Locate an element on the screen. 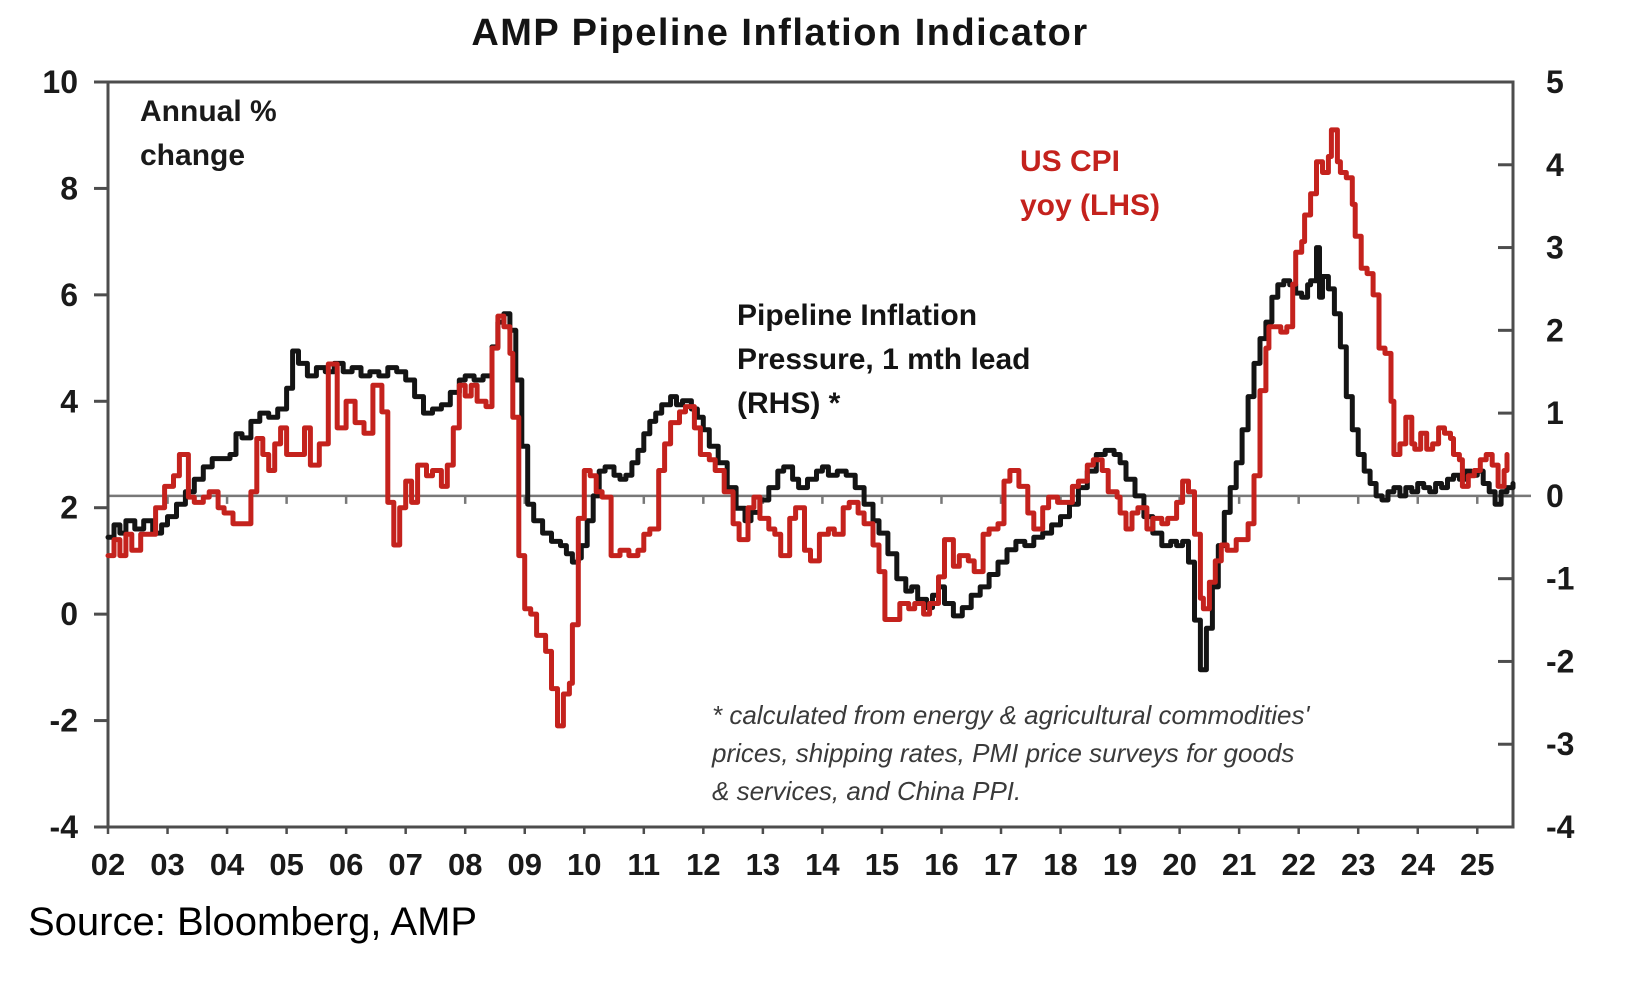 The height and width of the screenshot is (998, 1642). right-axis-tick-label: 2 is located at coordinates (1555, 330).